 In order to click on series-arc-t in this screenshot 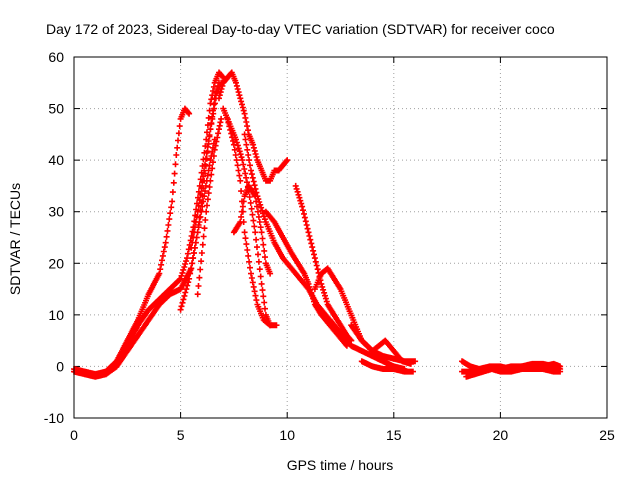, I will do `click(513, 373)`.